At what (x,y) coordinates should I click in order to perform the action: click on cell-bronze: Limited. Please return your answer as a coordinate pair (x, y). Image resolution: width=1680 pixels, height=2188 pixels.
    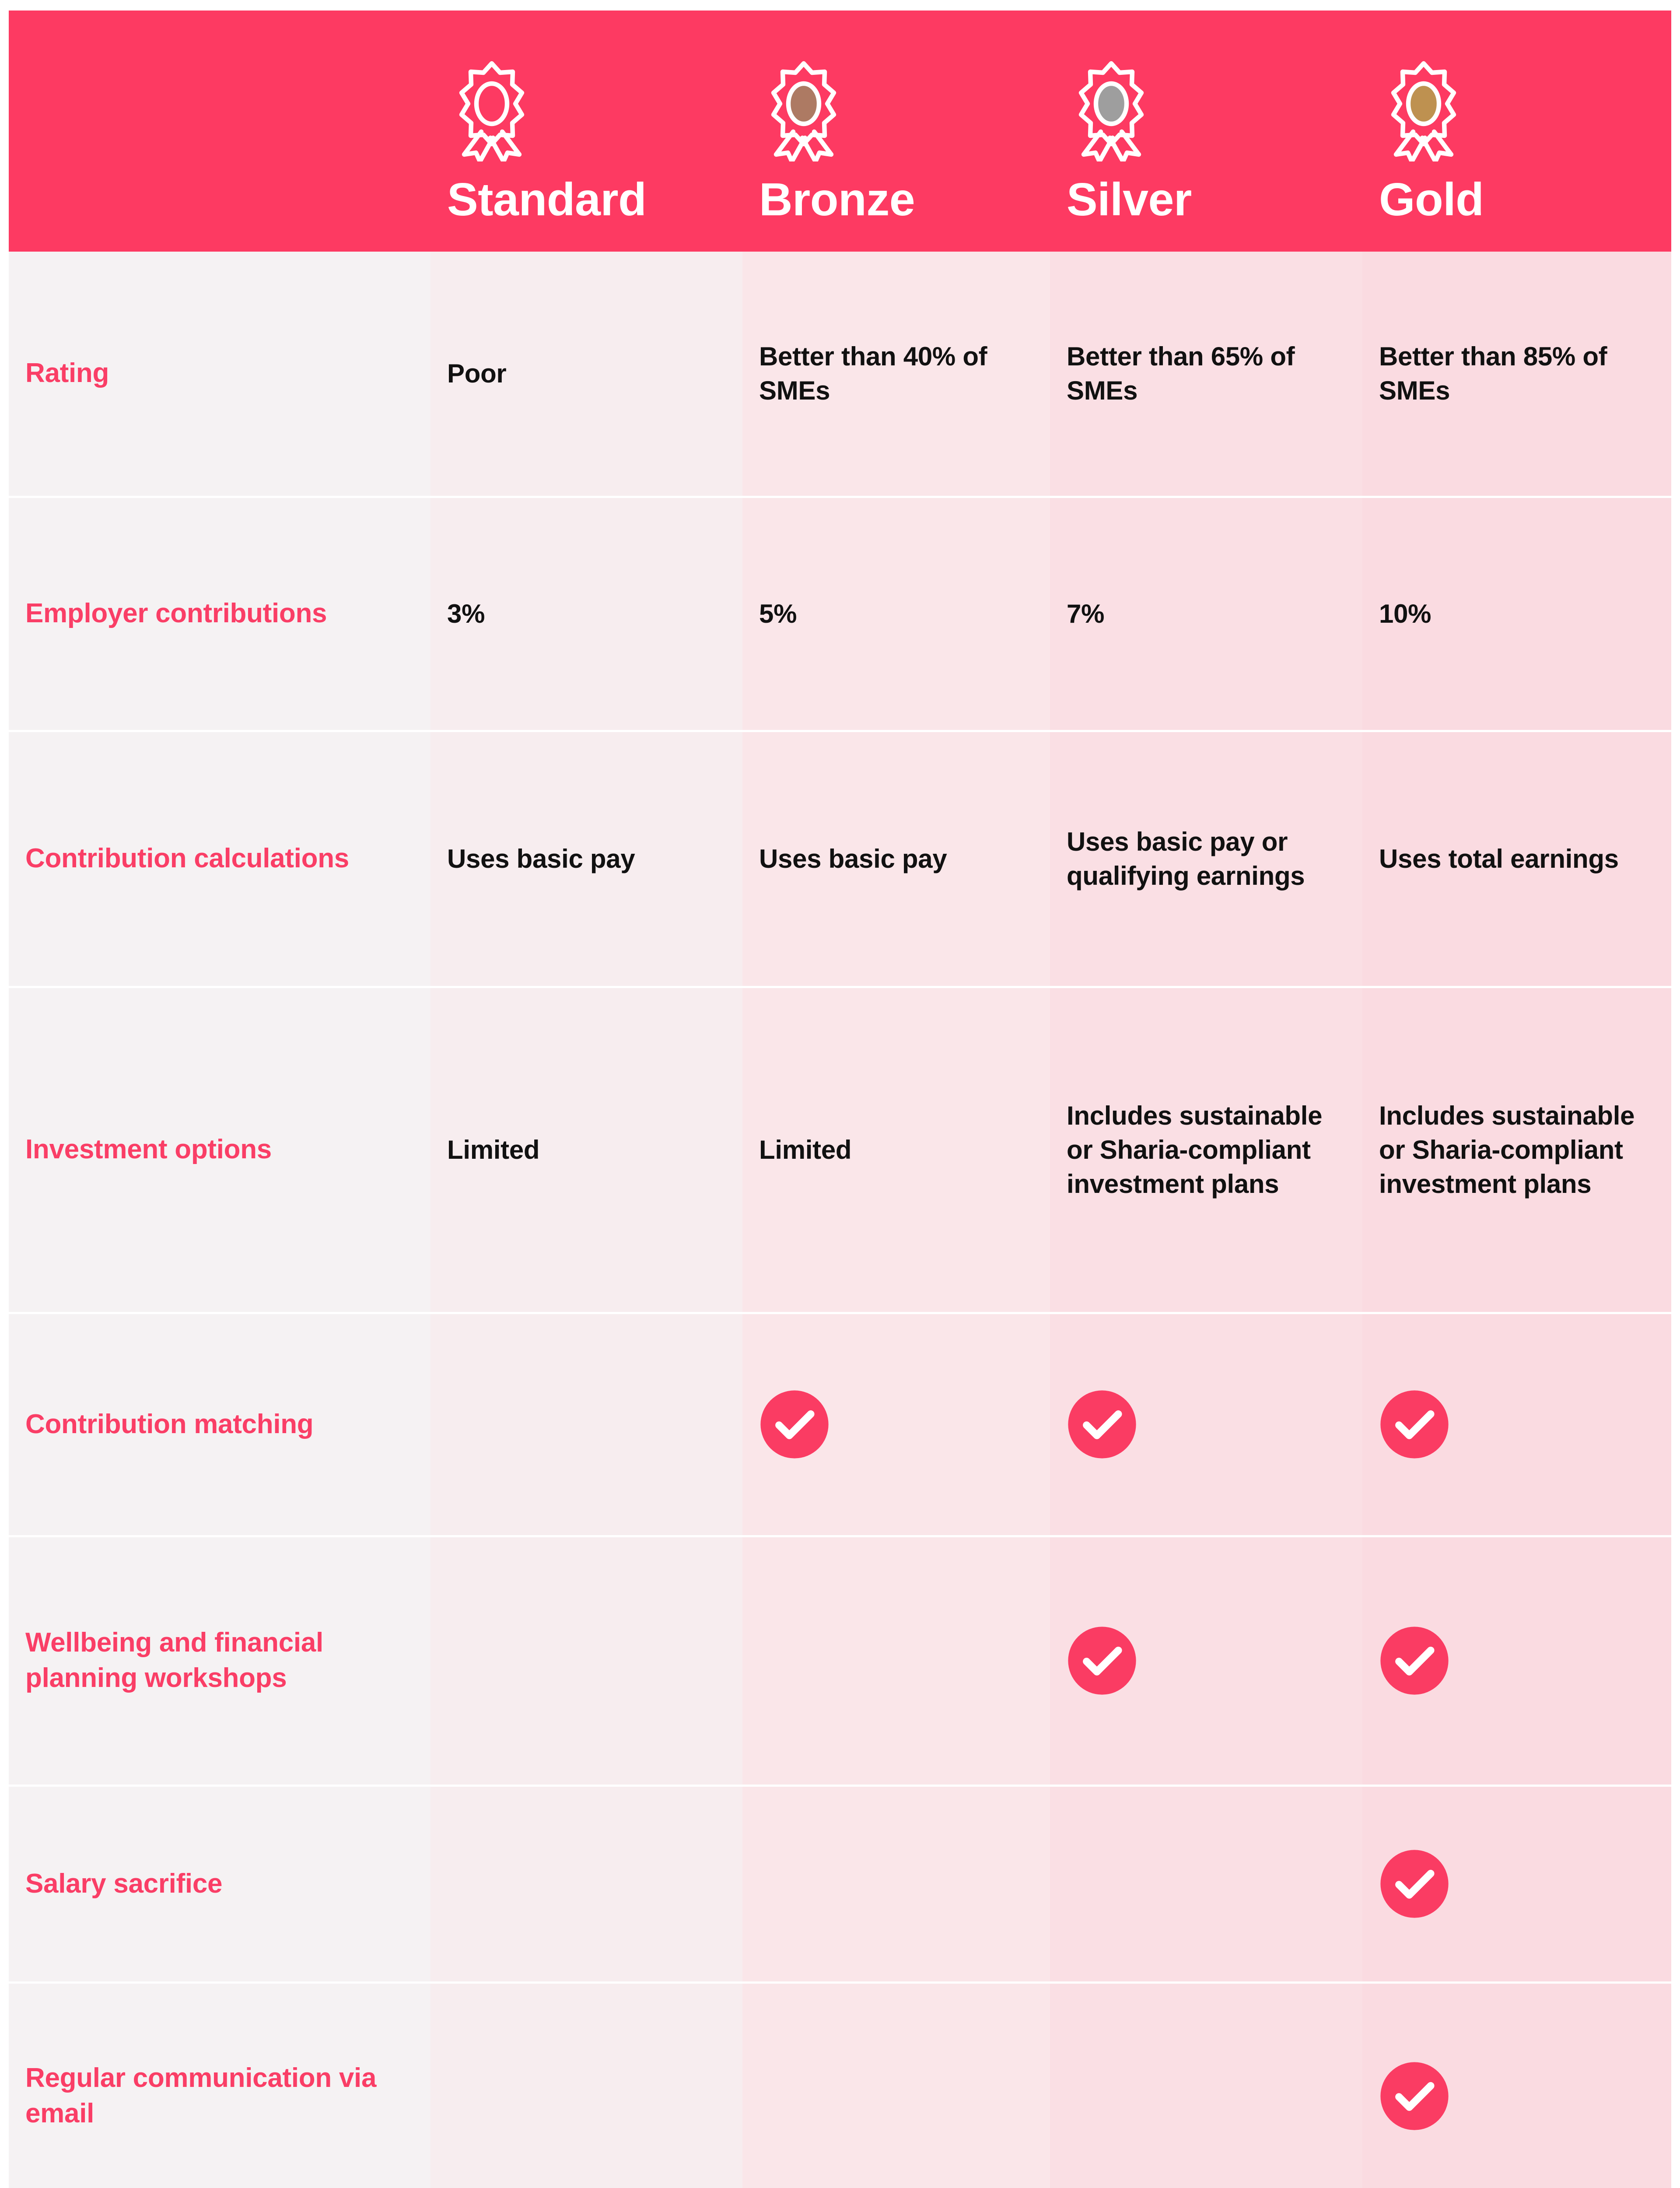
    Looking at the image, I should click on (896, 1150).